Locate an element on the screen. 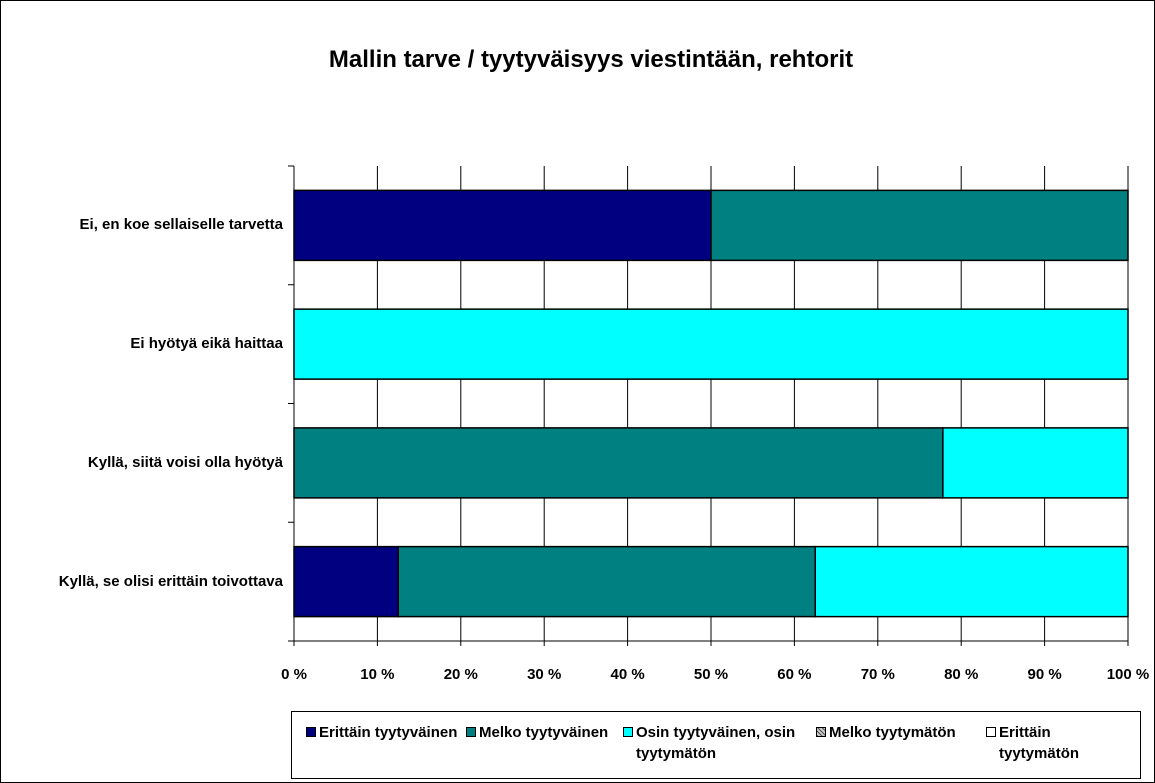  x-tick-label: 10 % is located at coordinates (377, 674).